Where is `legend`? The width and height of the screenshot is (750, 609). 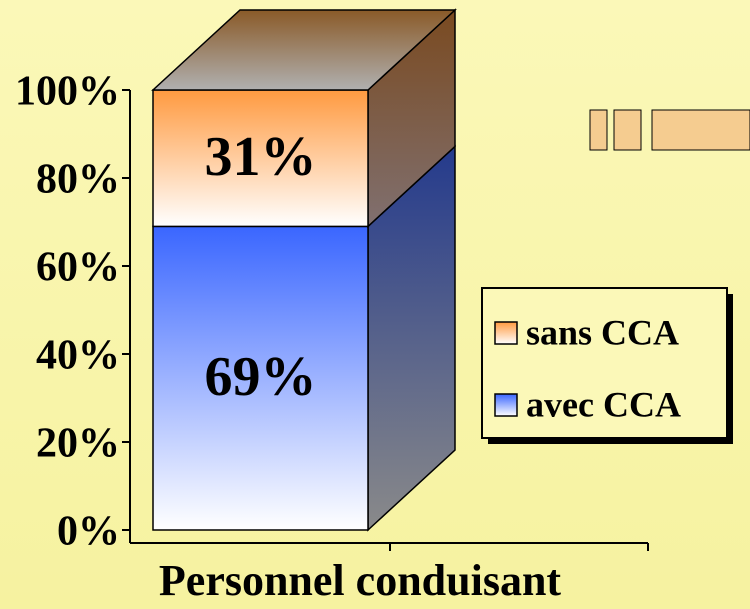
legend is located at coordinates (607, 365).